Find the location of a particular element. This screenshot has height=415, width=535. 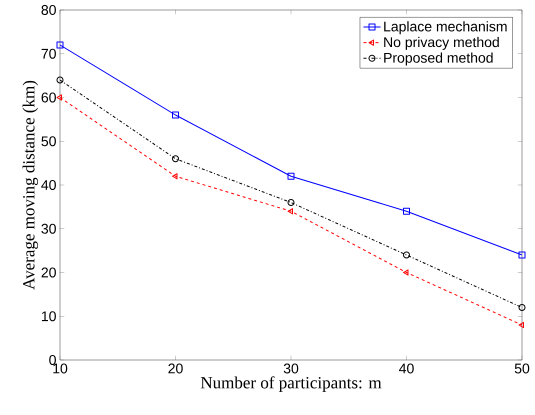

x-tick-label: 50 is located at coordinates (522, 369).